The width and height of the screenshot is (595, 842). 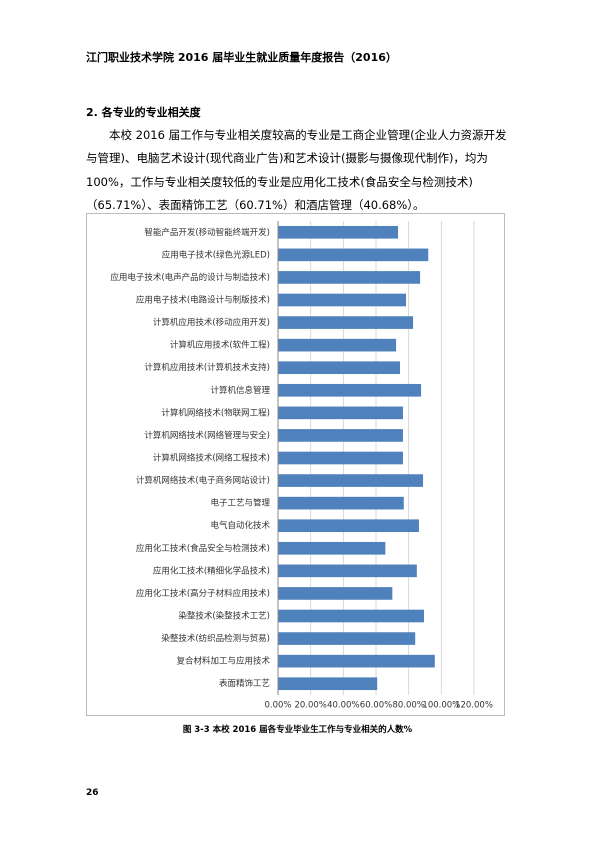 What do you see at coordinates (211, 322) in the screenshot?
I see `y-tick-label: 计算机应用技术(移动应用开发)` at bounding box center [211, 322].